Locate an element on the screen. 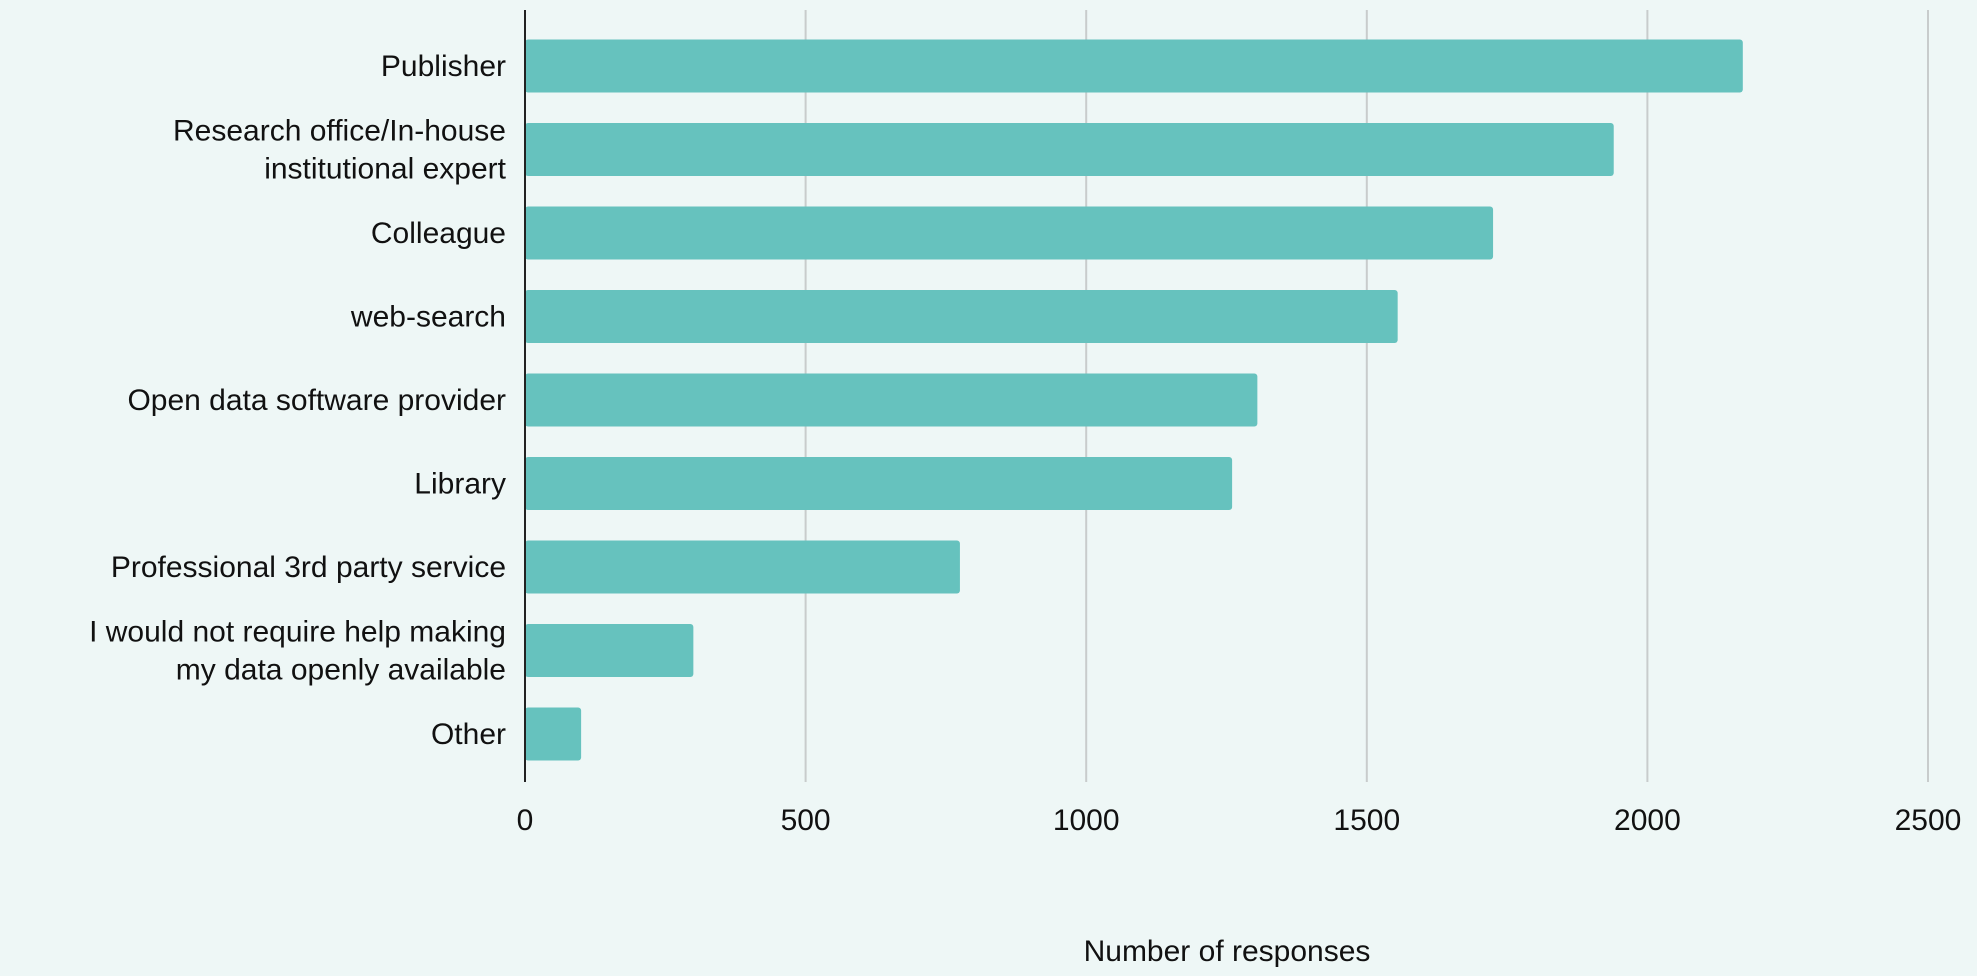  category-label: web-search is located at coordinates (428, 317).